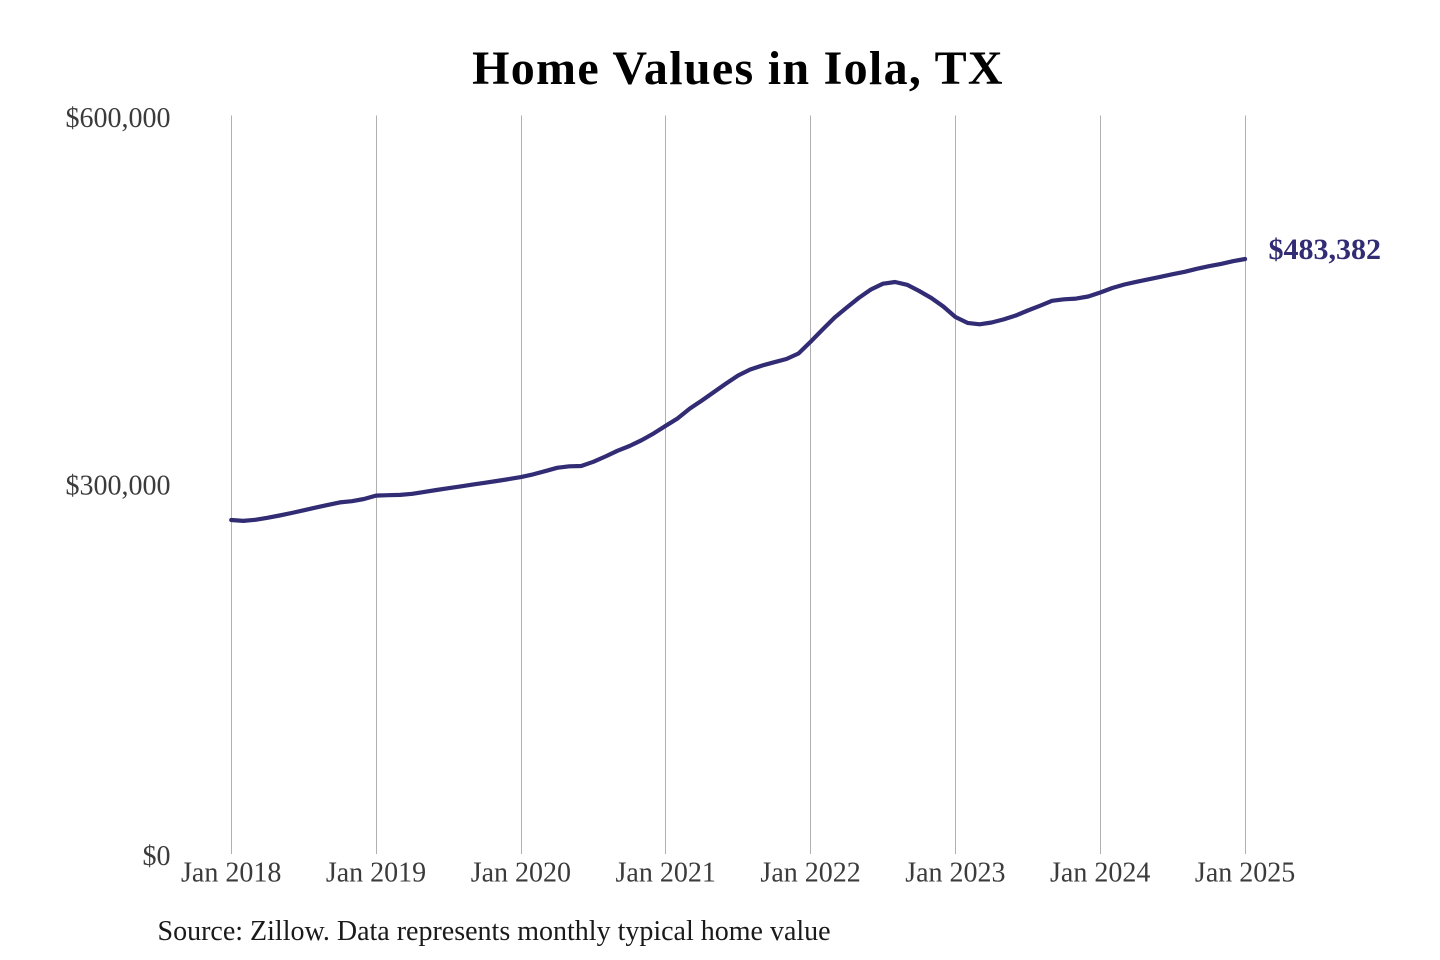  Describe the element at coordinates (810, 872) in the screenshot. I see `svg-text: Jan 2022` at that location.